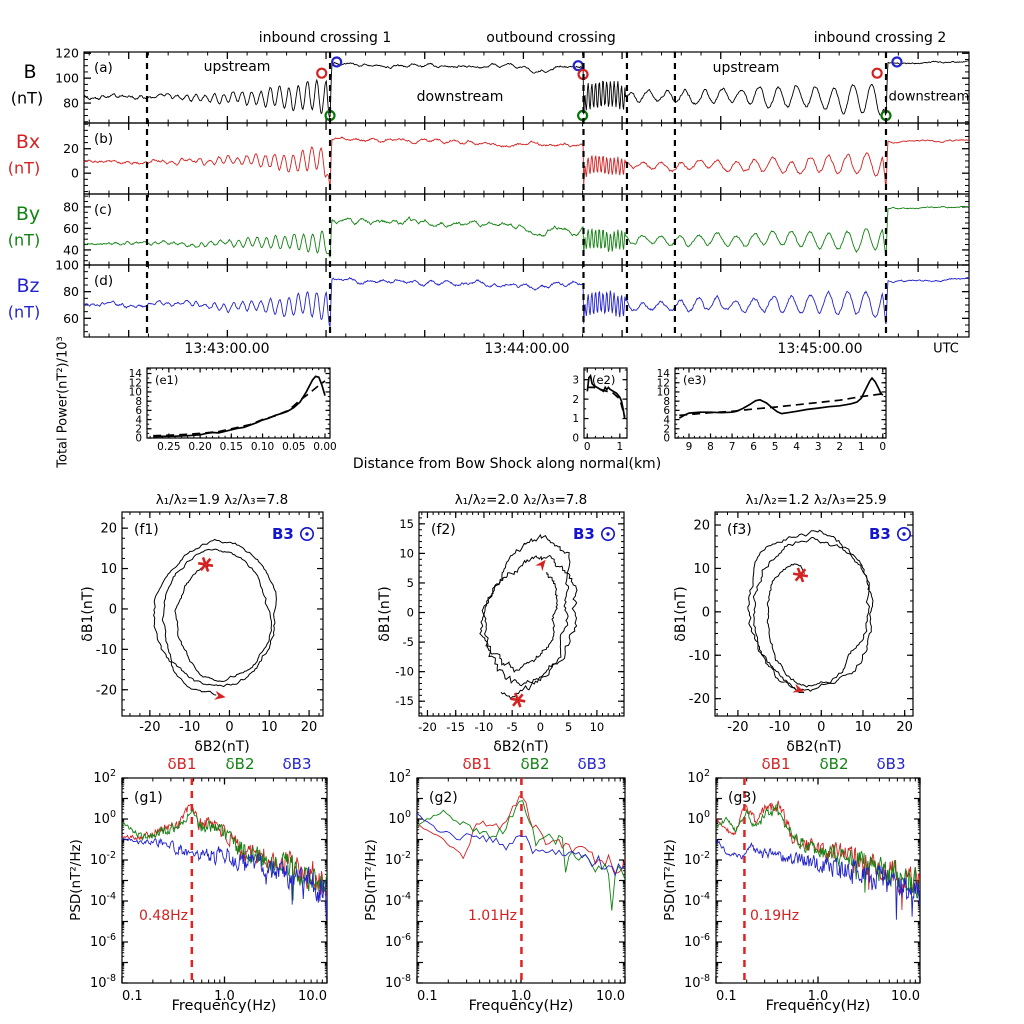  What do you see at coordinates (834, 764) in the screenshot?
I see `legend-db2-g3: δB2` at bounding box center [834, 764].